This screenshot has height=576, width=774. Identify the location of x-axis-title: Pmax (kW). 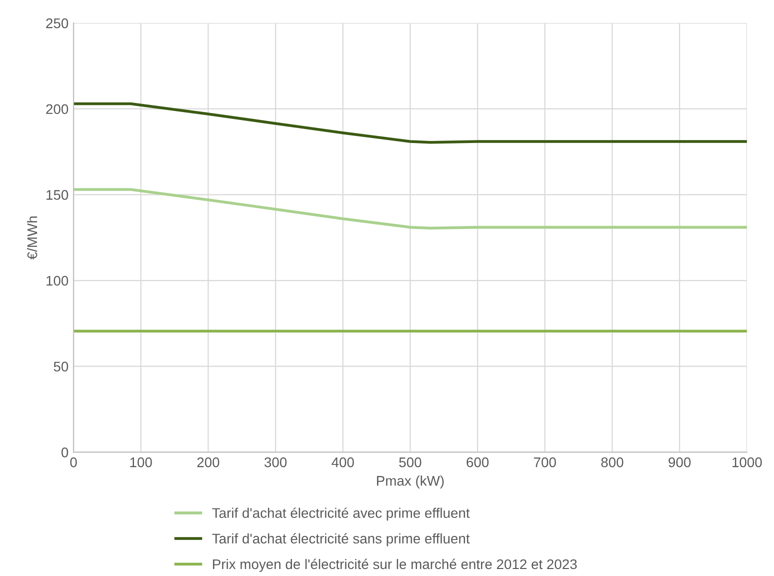
(410, 482).